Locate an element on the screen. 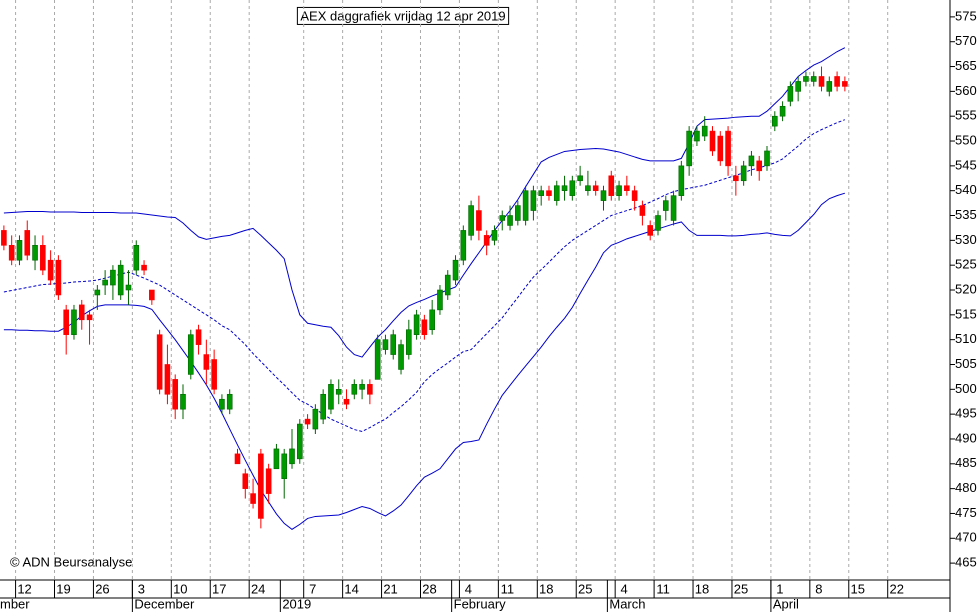 This screenshot has height=612, width=979. y-tick-label: 565 is located at coordinates (966, 65).